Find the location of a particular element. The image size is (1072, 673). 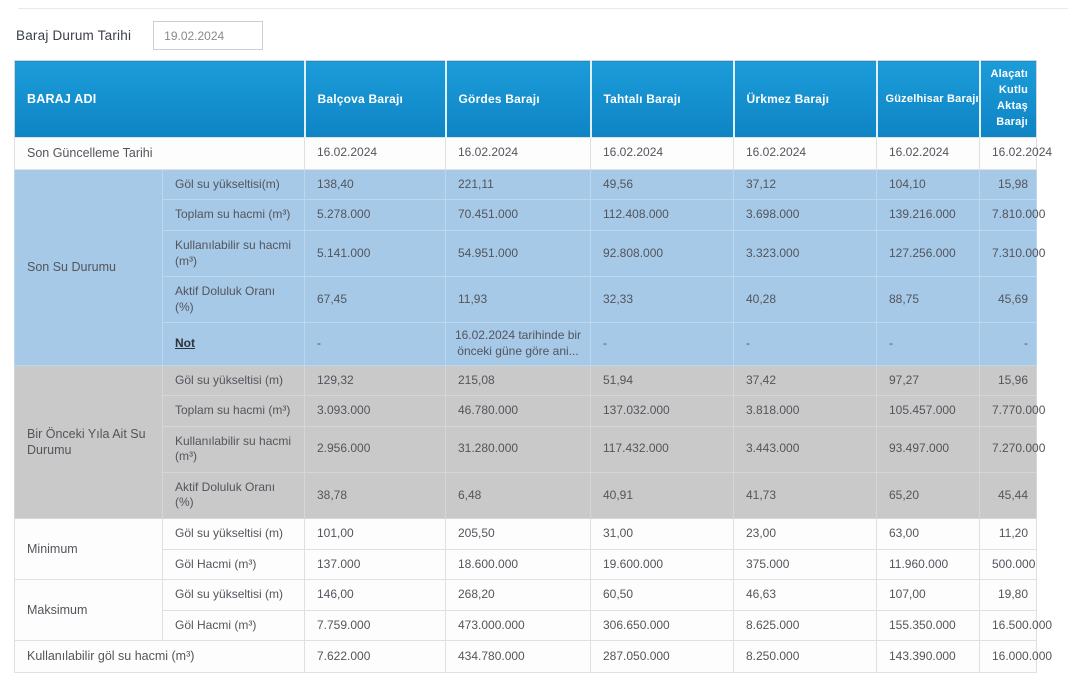

section-label-son-su-durumu: Son Su Durumu is located at coordinates (88, 267).